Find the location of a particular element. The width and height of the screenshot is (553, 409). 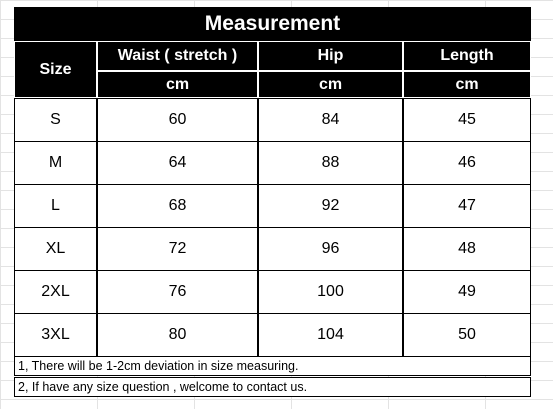

value-cell: 84 is located at coordinates (330, 120).